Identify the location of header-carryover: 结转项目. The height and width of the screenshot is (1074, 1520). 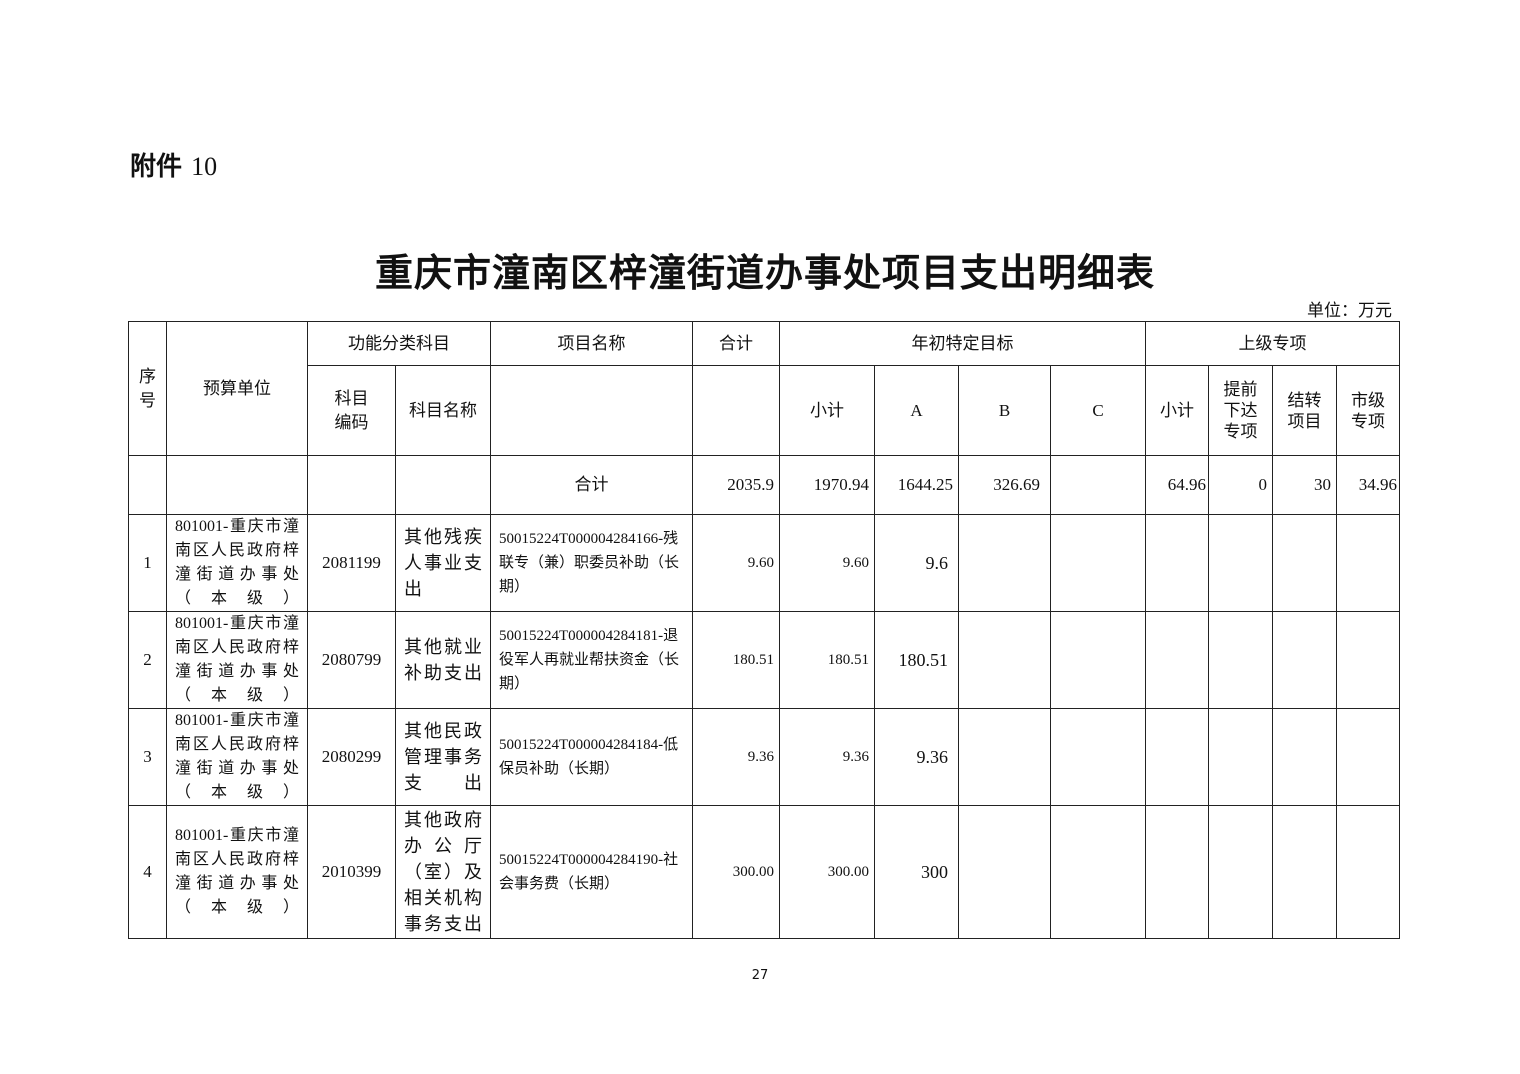
(1304, 410).